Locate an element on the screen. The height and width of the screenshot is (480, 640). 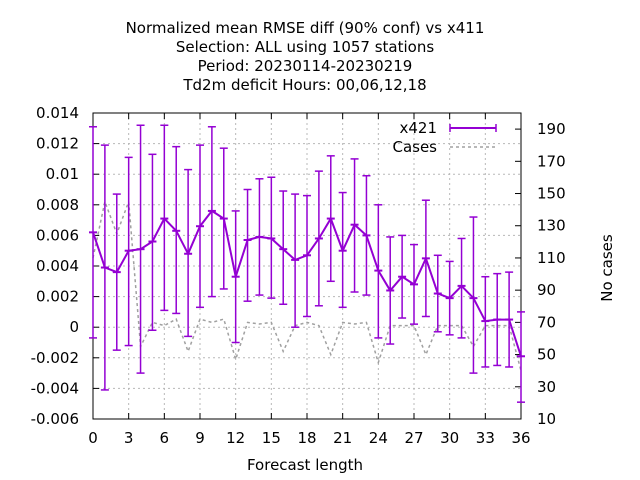
y2-tick-label-50: 50 is located at coordinates (546, 355).